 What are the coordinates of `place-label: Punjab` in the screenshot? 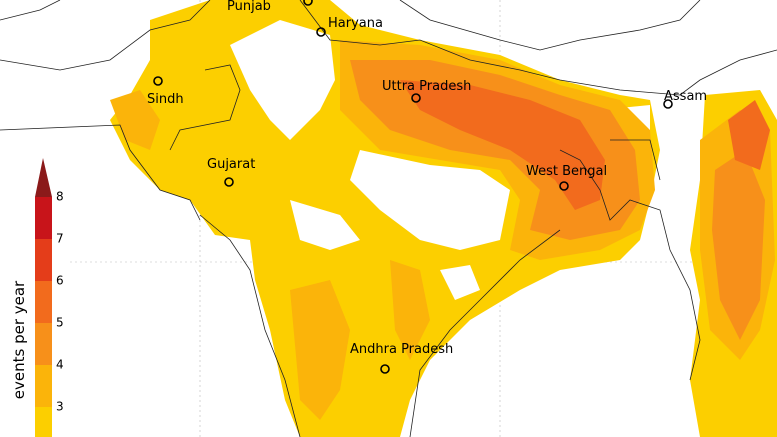 It's located at (249, 7).